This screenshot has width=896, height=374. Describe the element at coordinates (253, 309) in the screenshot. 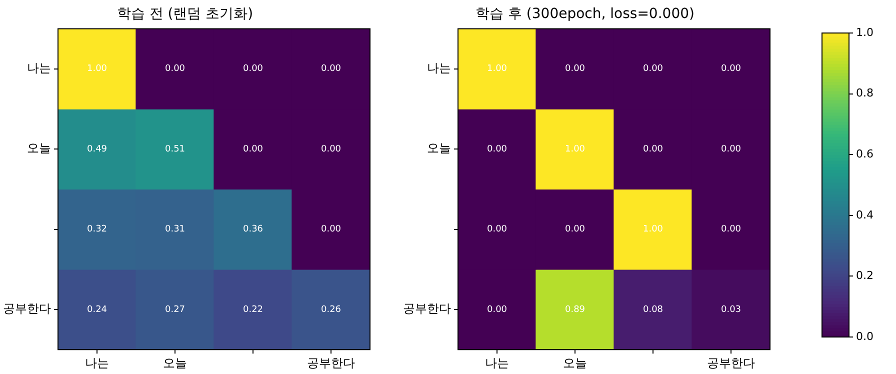

I see `data-label: 0.22` at that location.